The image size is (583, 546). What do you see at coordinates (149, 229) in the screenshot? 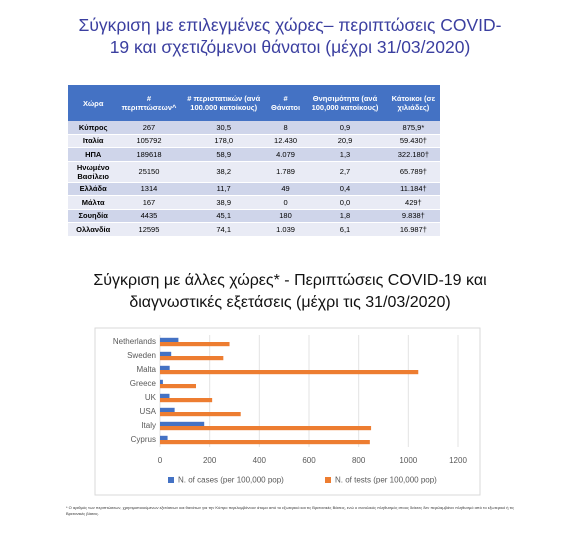
I see `cell: 12595` at bounding box center [149, 229].